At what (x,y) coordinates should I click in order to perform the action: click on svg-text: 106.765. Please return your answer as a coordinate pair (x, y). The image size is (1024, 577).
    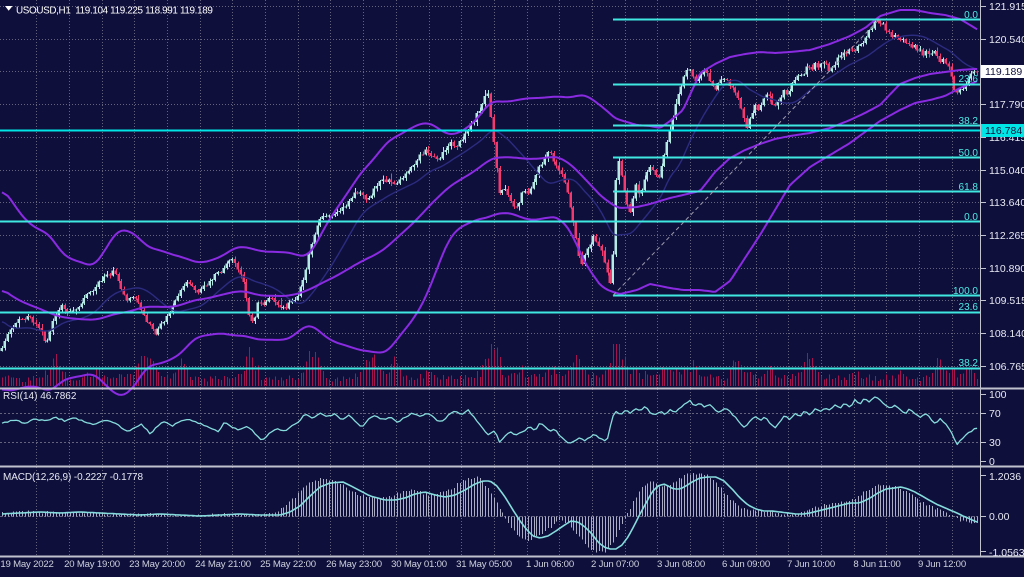
    Looking at the image, I should click on (1006, 367).